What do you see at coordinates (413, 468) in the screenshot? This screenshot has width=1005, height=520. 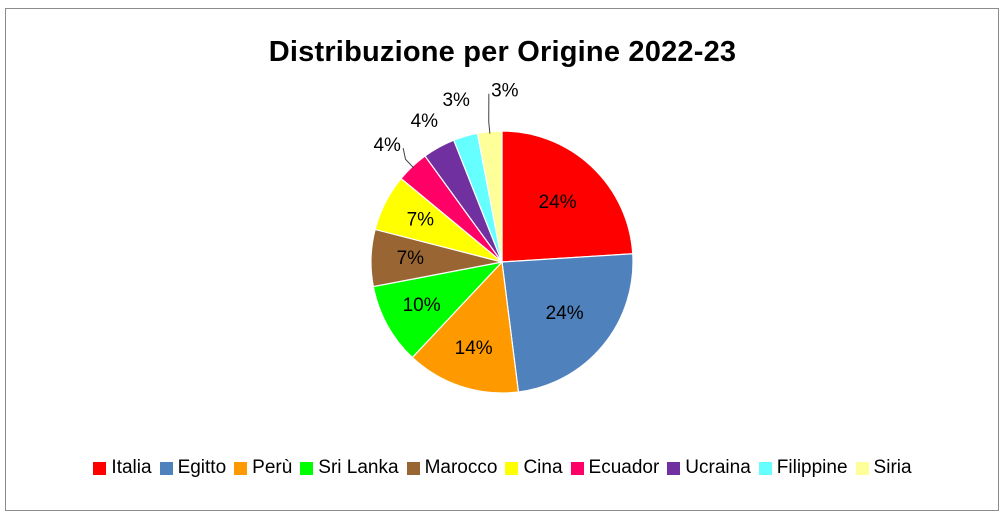 I see `legend-swatch-marocco` at bounding box center [413, 468].